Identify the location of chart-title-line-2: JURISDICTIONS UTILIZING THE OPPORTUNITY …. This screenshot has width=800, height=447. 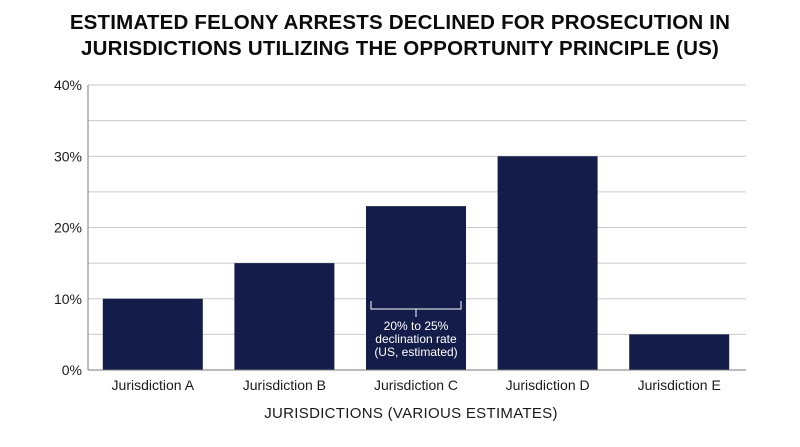
(400, 48).